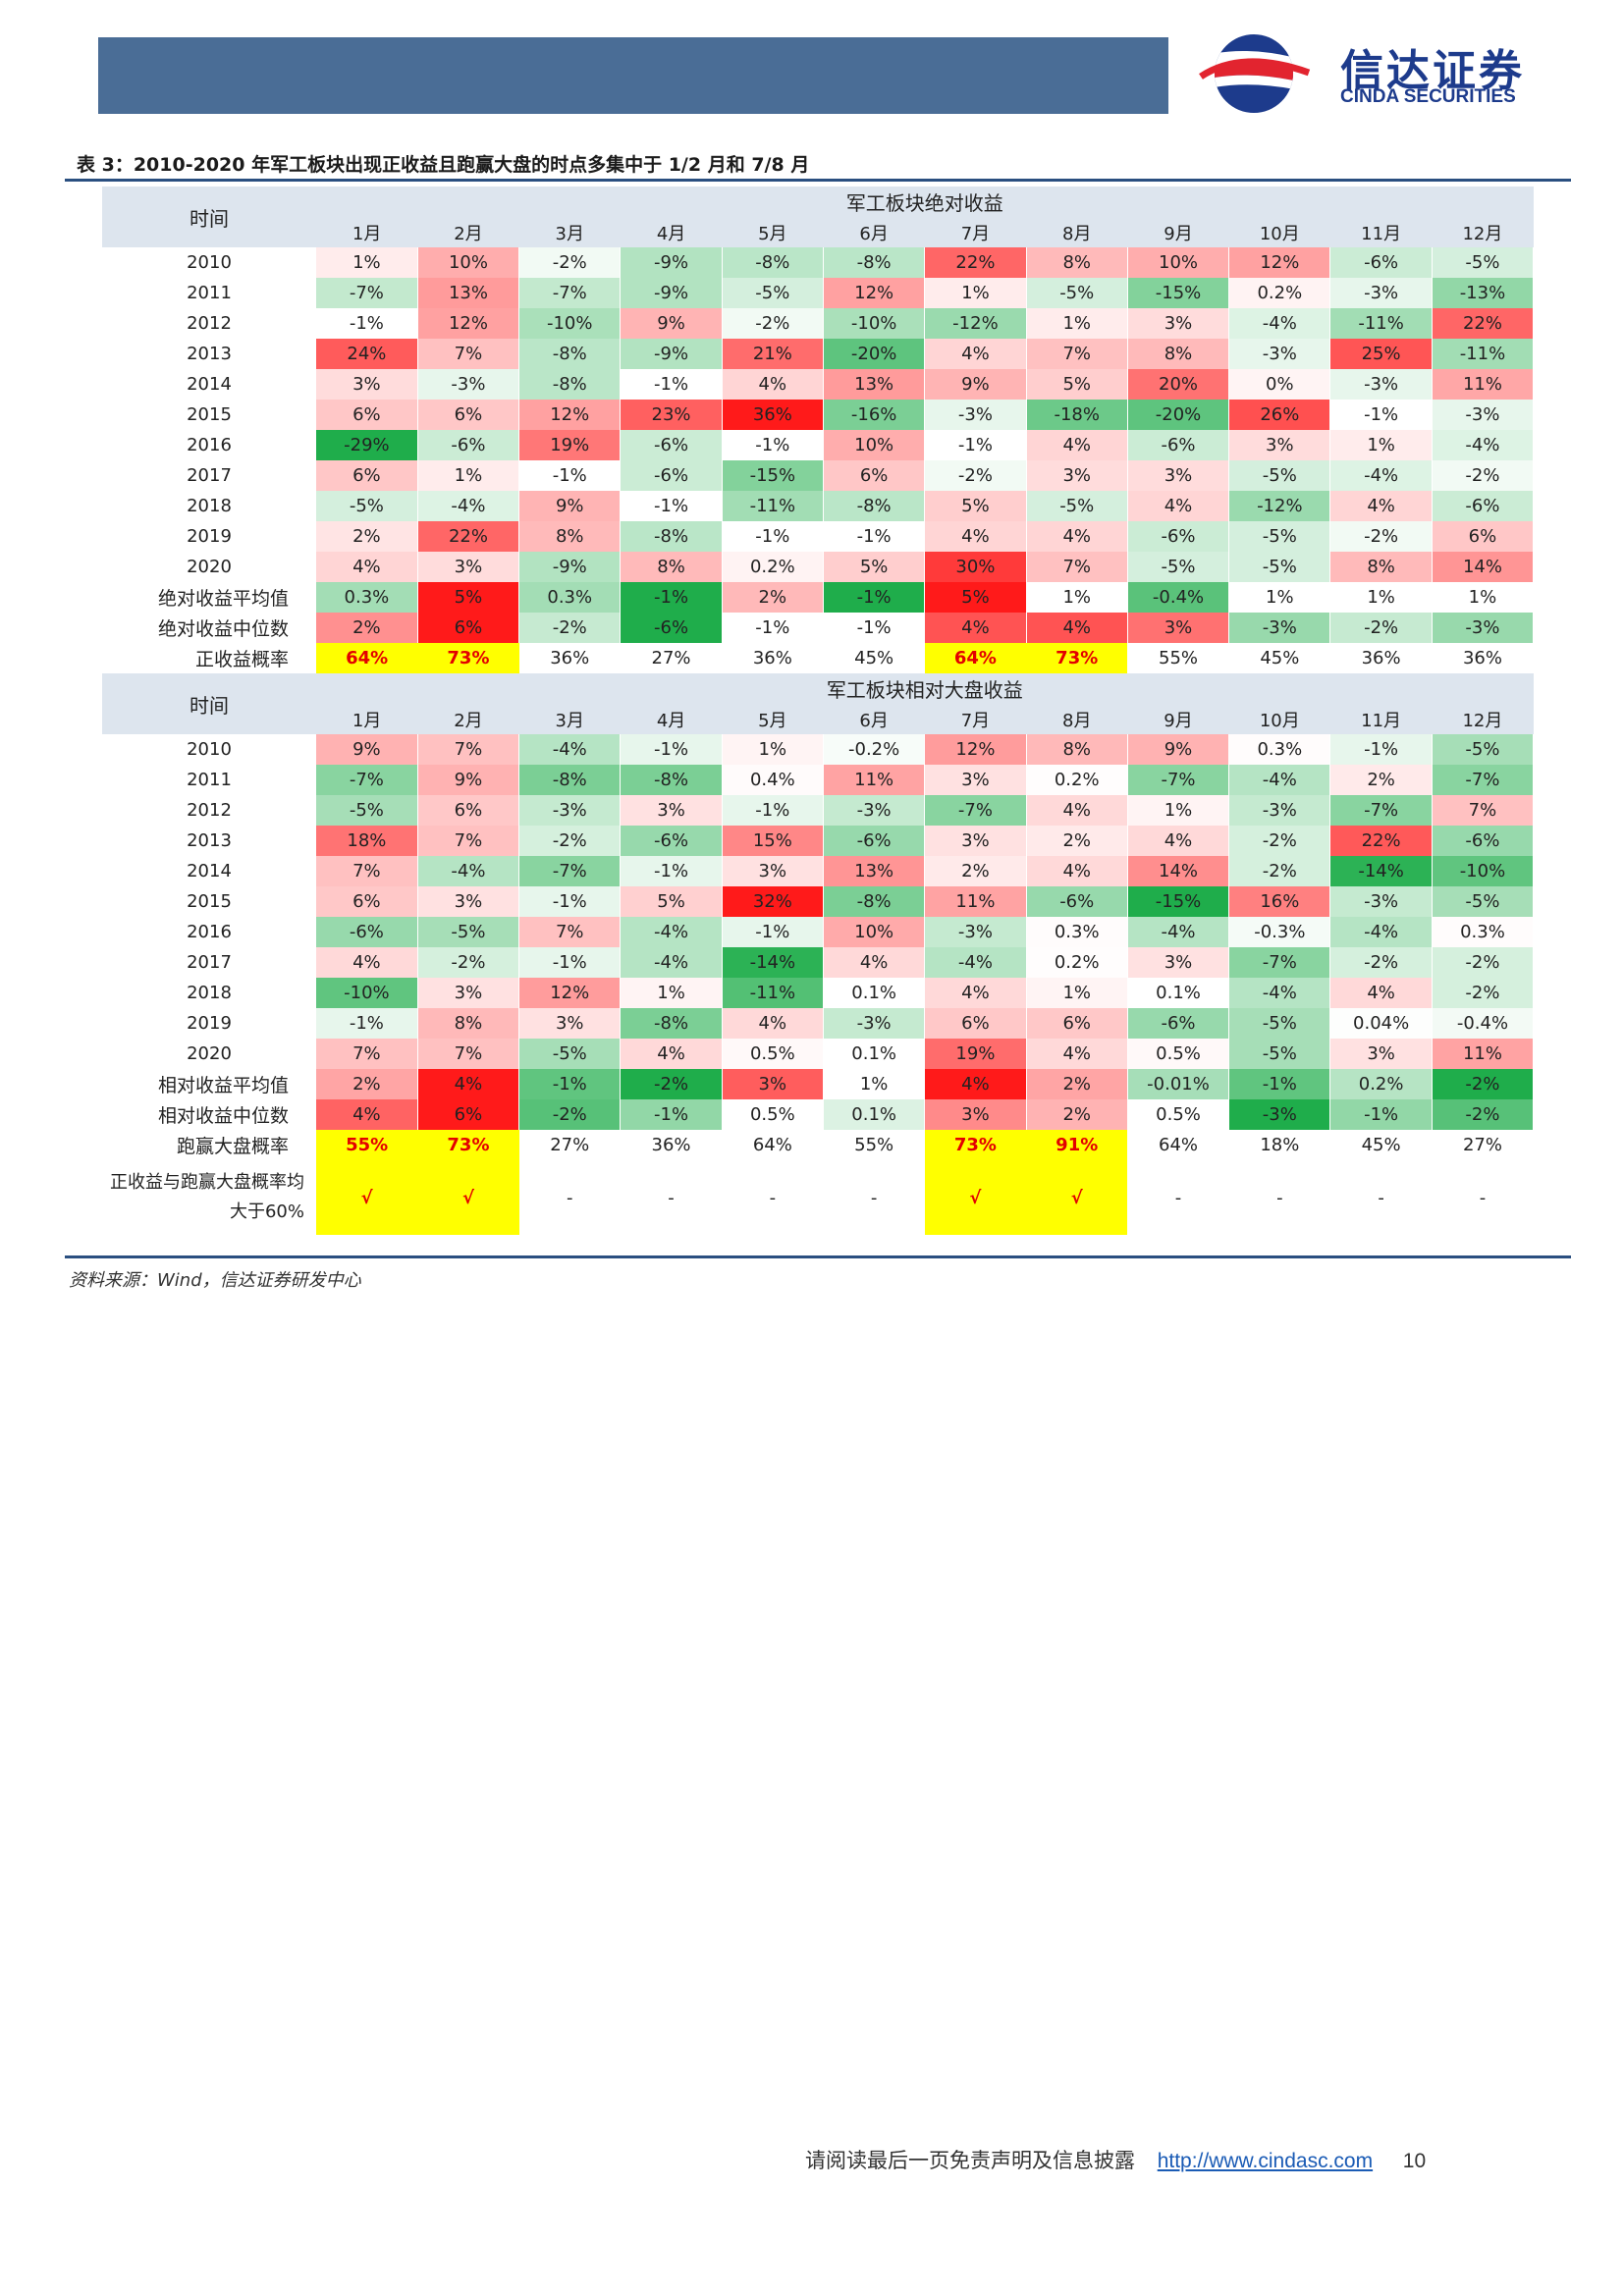  What do you see at coordinates (209, 262) in the screenshot?
I see `year-label: 2010` at bounding box center [209, 262].